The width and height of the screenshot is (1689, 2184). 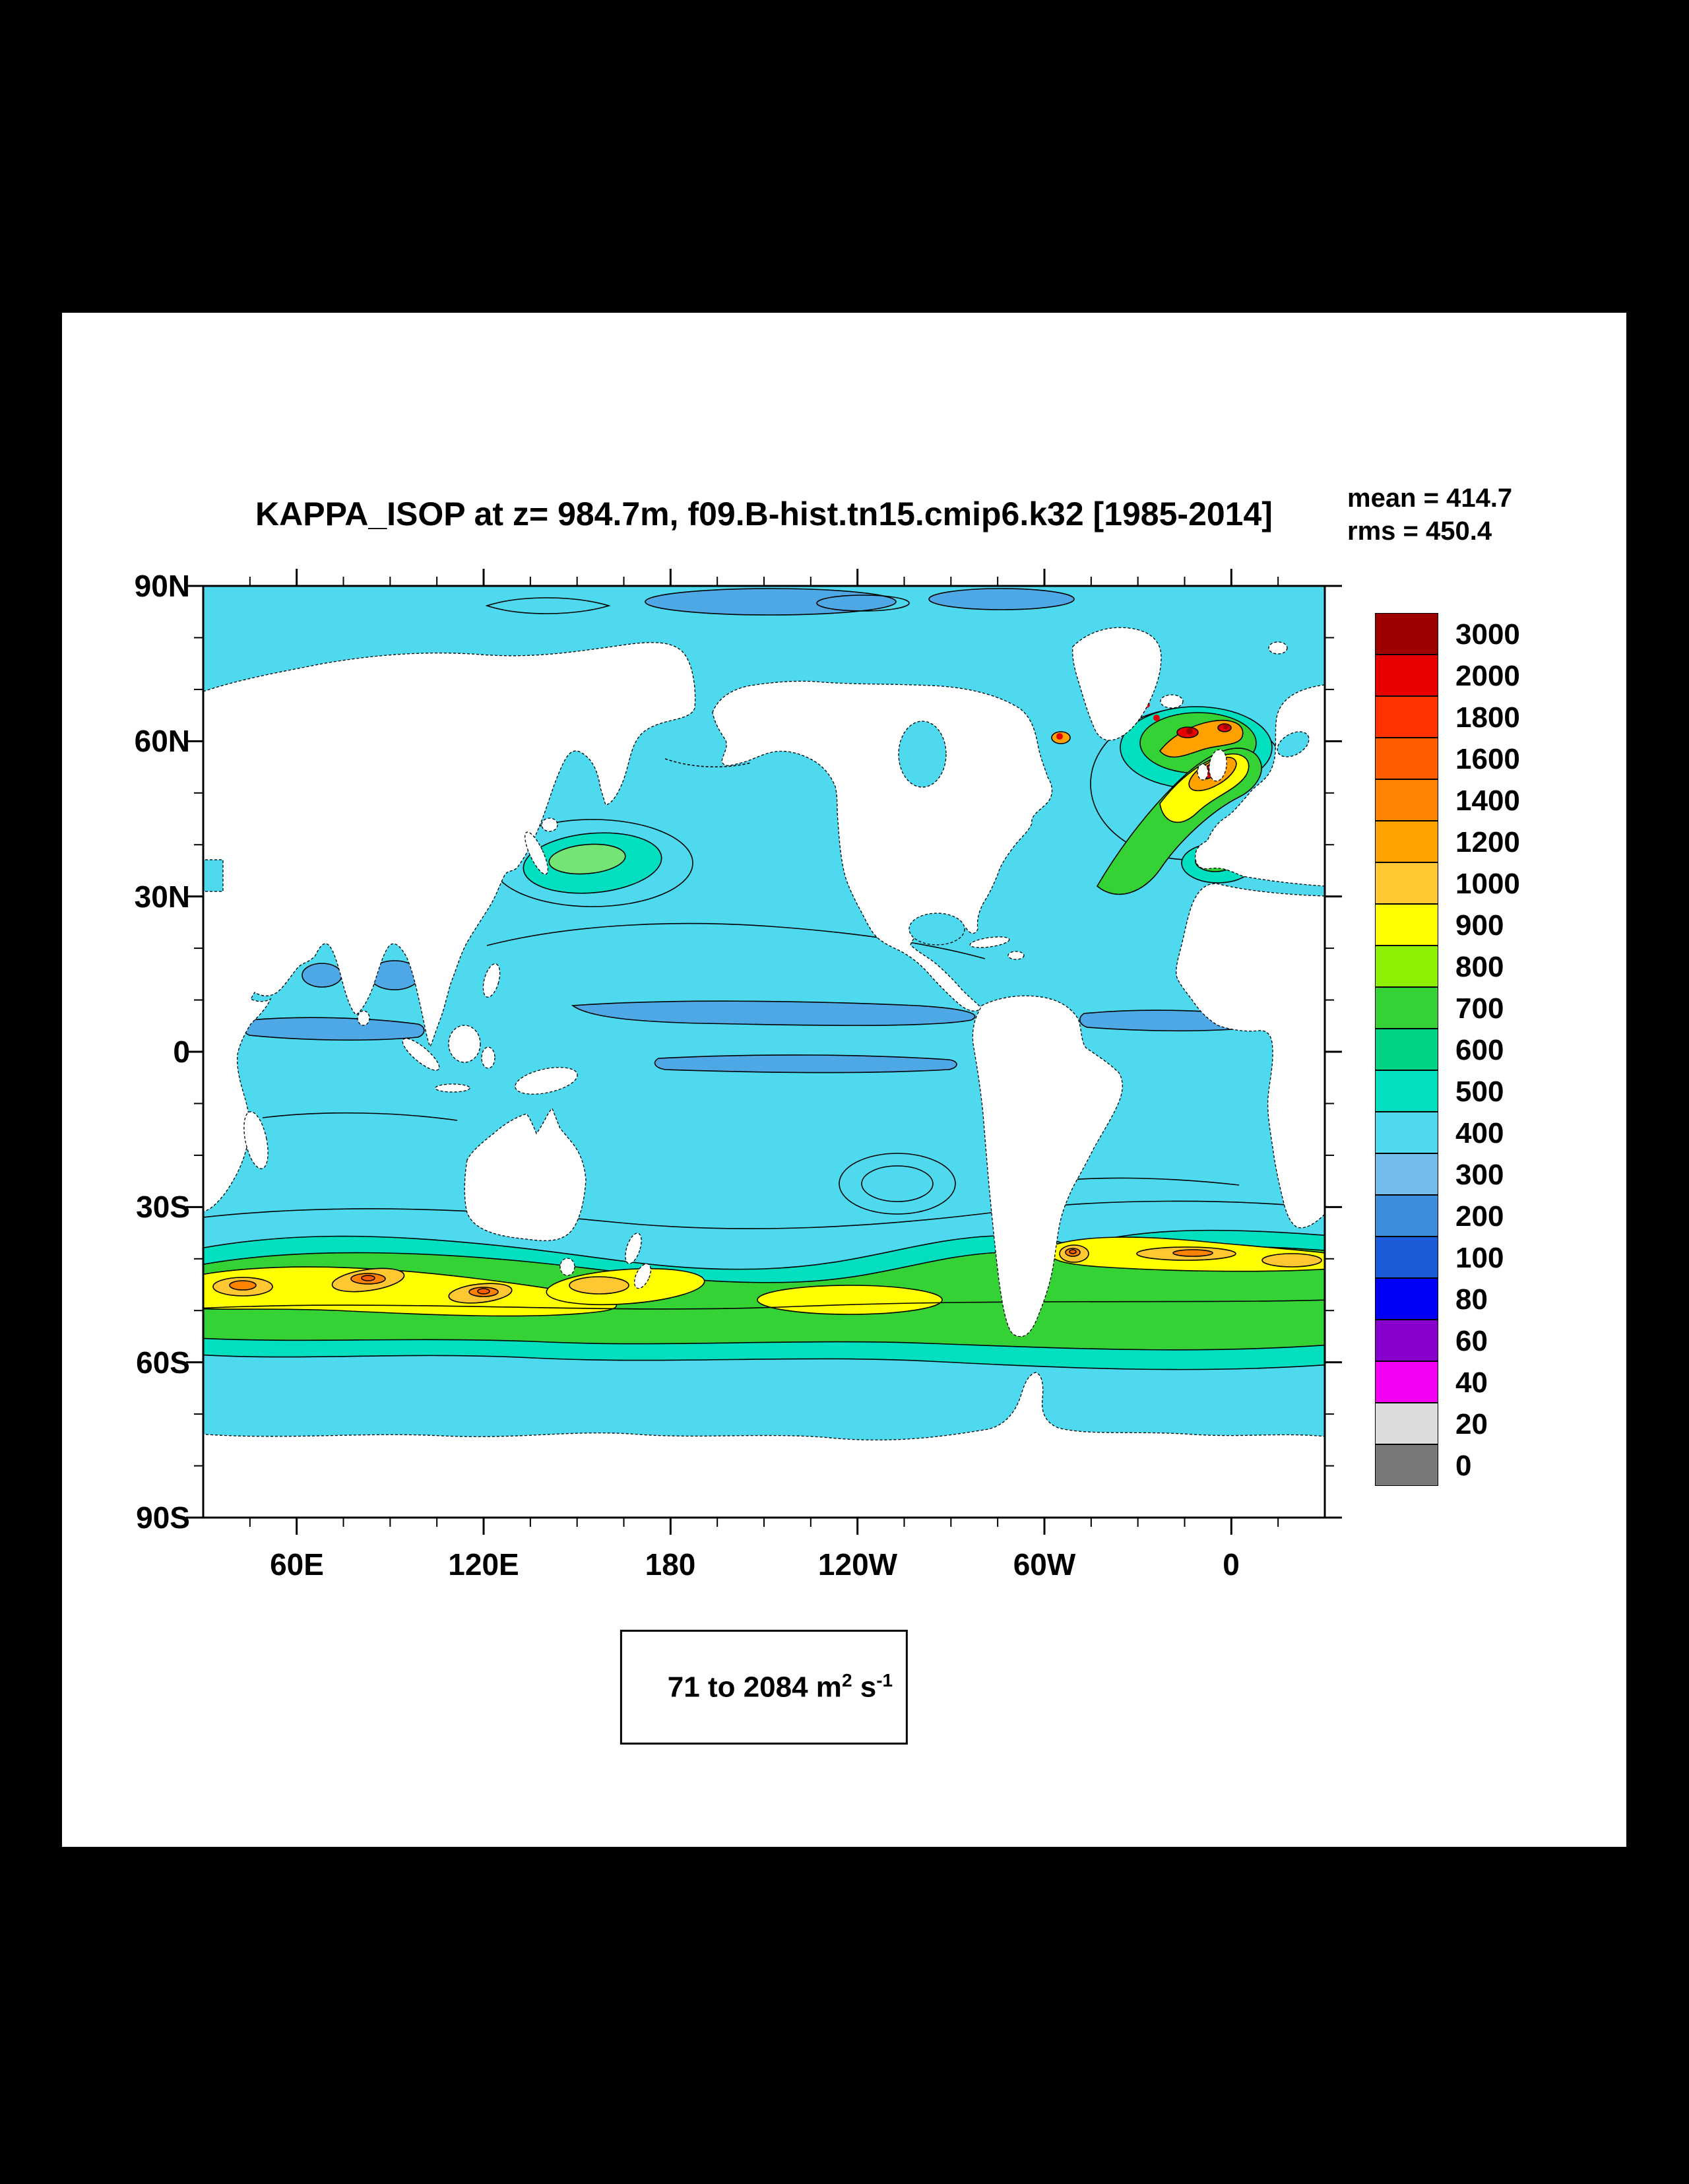 I want to click on y-axis-tick-label: 90S, so click(x=163, y=1517).